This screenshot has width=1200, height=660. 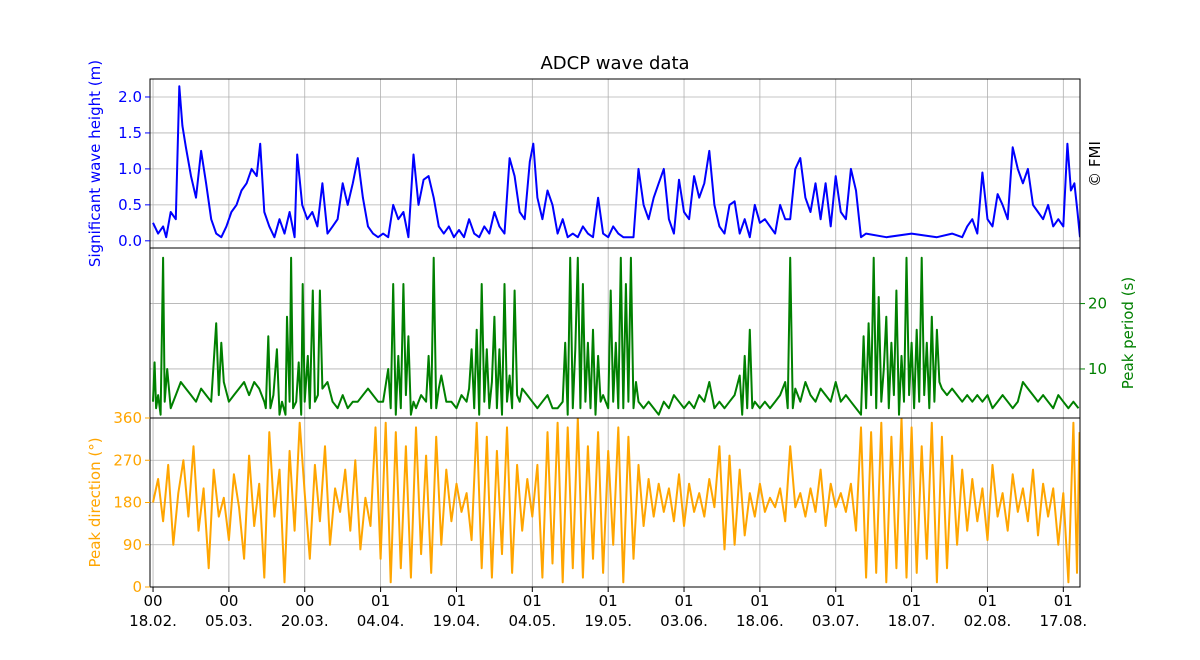 What do you see at coordinates (130, 133) in the screenshot?
I see `y-tick-label: 1.5` at bounding box center [130, 133].